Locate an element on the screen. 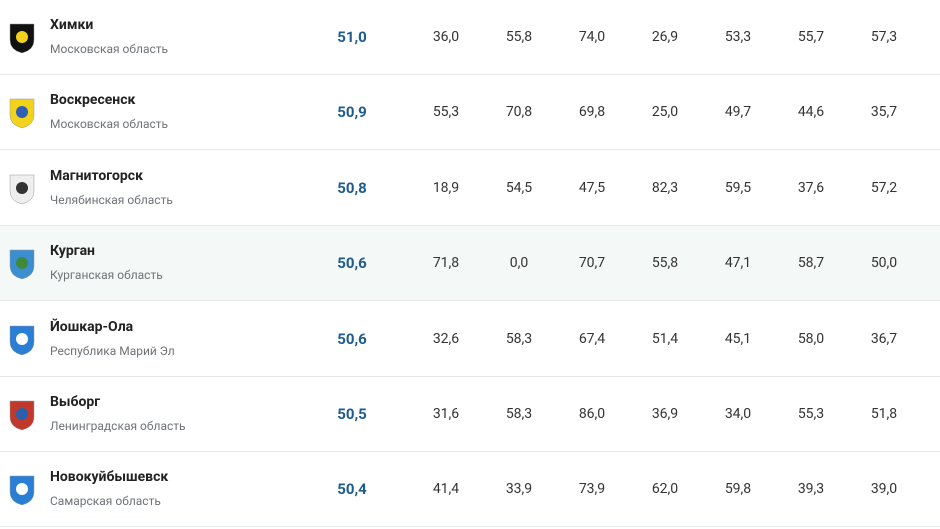 The width and height of the screenshot is (940, 529). indicator-value: 55,7 is located at coordinates (811, 37).